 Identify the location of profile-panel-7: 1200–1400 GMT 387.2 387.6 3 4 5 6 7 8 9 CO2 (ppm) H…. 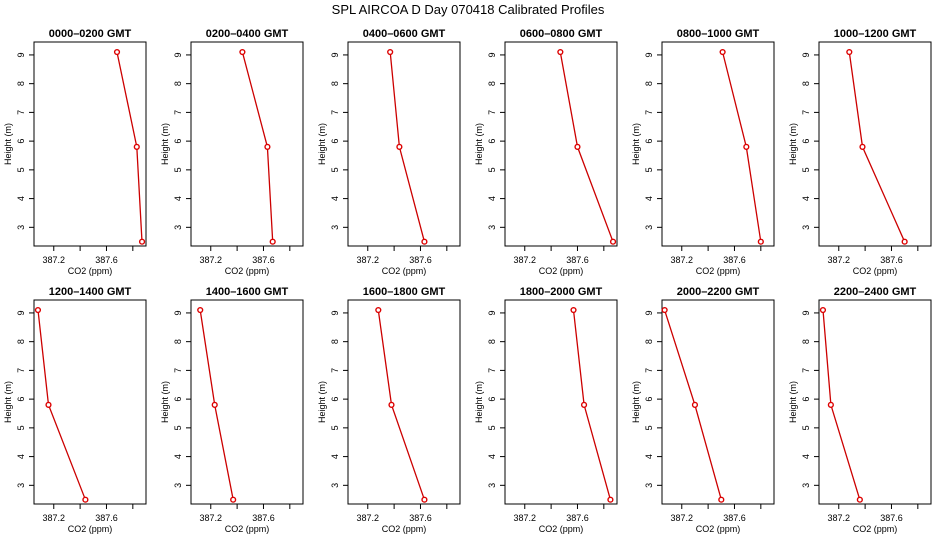
(75, 410).